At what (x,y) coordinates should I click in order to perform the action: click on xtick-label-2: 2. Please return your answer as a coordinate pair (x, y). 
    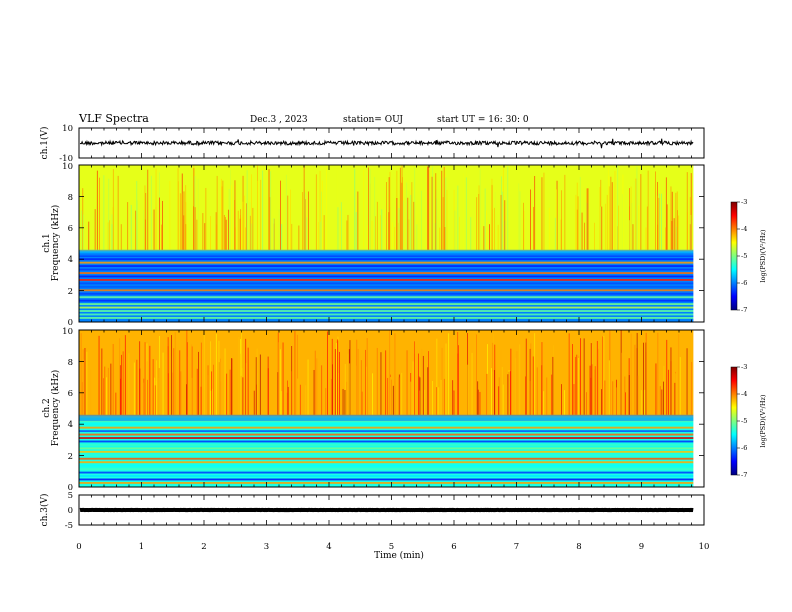
    Looking at the image, I should click on (203, 547).